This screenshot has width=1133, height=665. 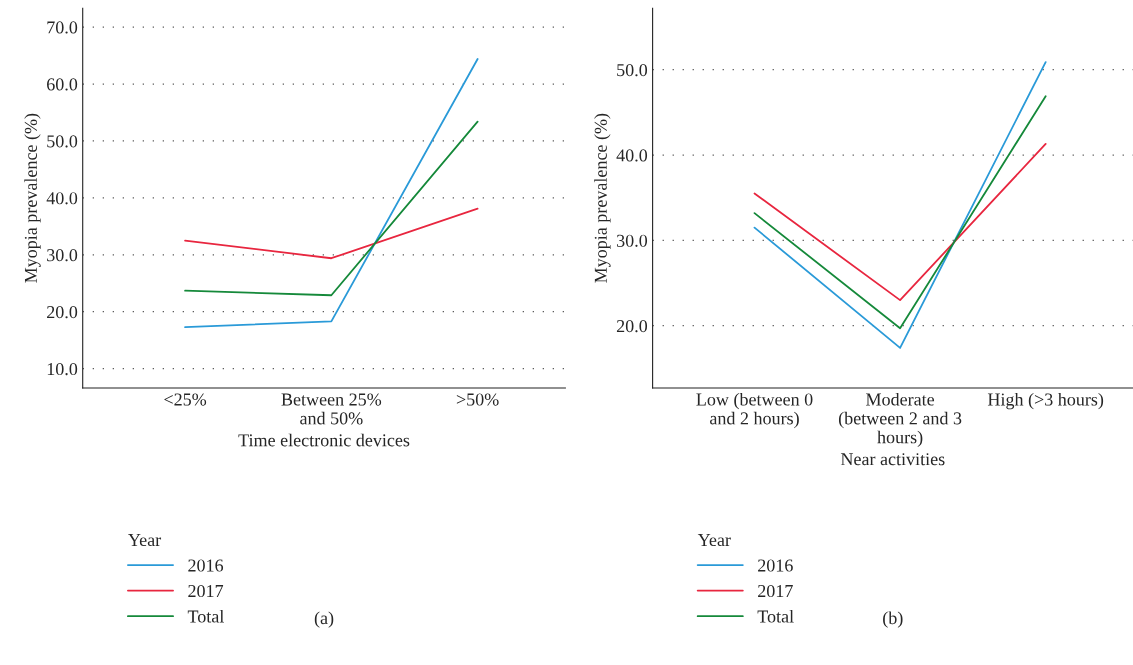 I want to click on y-tick-label: 60.0, so click(x=62, y=84).